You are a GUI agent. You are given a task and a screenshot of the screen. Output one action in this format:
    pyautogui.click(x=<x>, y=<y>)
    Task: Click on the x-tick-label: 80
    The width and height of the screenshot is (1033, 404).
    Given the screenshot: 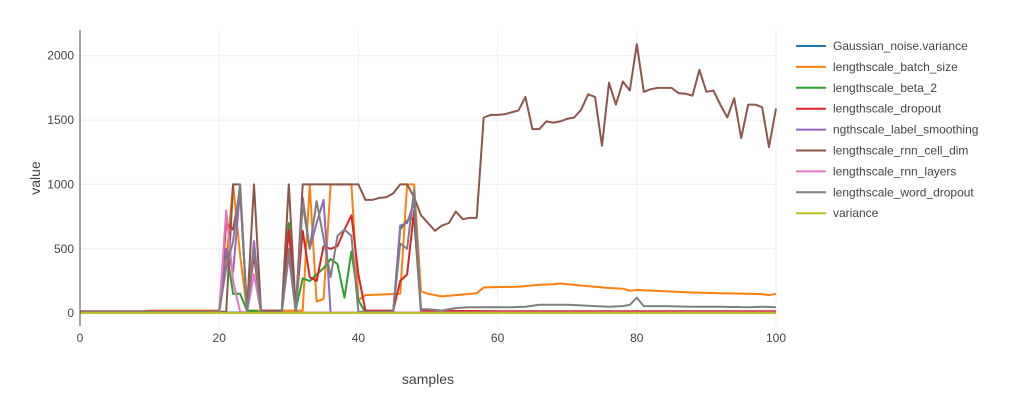 What is the action you would take?
    pyautogui.click(x=637, y=338)
    